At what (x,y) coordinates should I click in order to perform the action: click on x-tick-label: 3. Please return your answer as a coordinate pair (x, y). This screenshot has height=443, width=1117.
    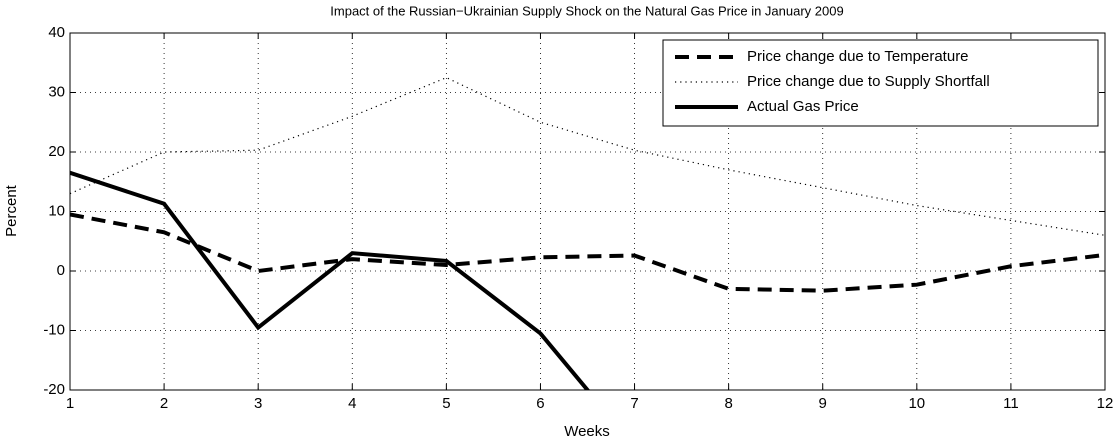
    Looking at the image, I should click on (258, 403).